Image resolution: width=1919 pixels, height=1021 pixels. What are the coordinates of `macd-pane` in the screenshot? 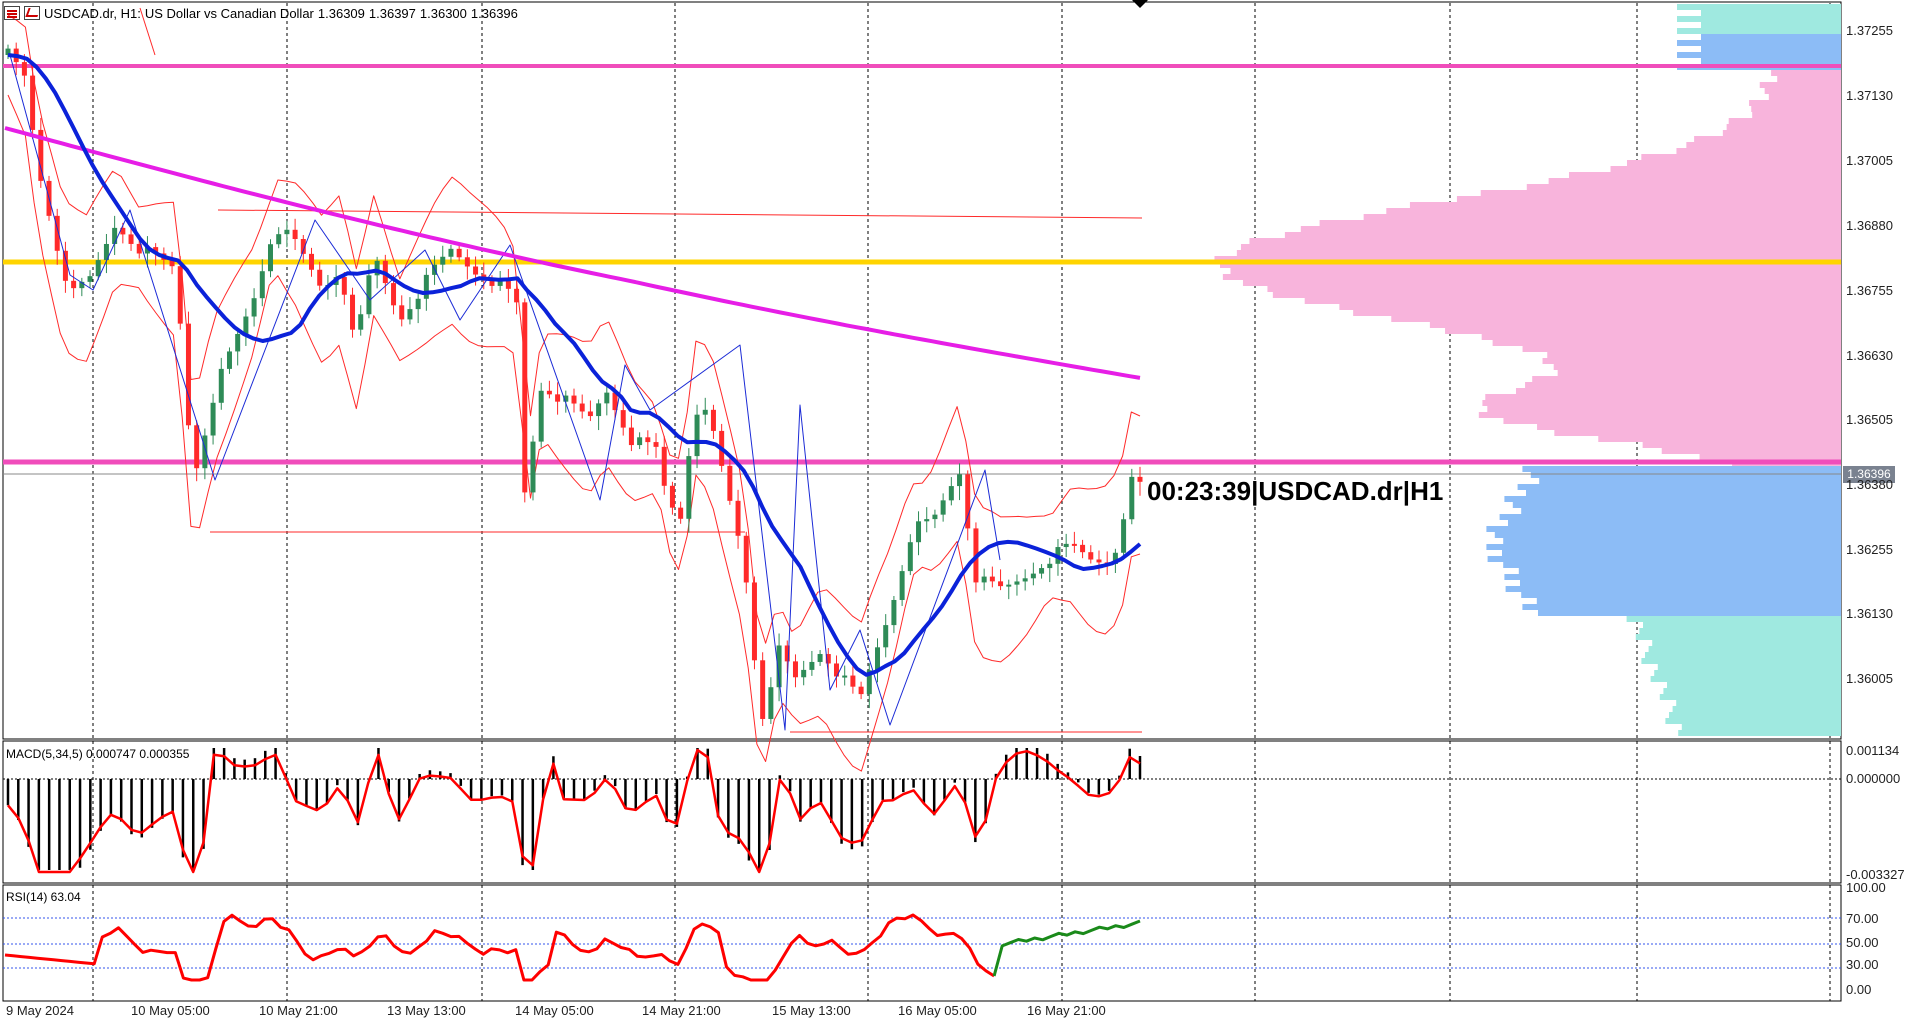 It's located at (922, 811).